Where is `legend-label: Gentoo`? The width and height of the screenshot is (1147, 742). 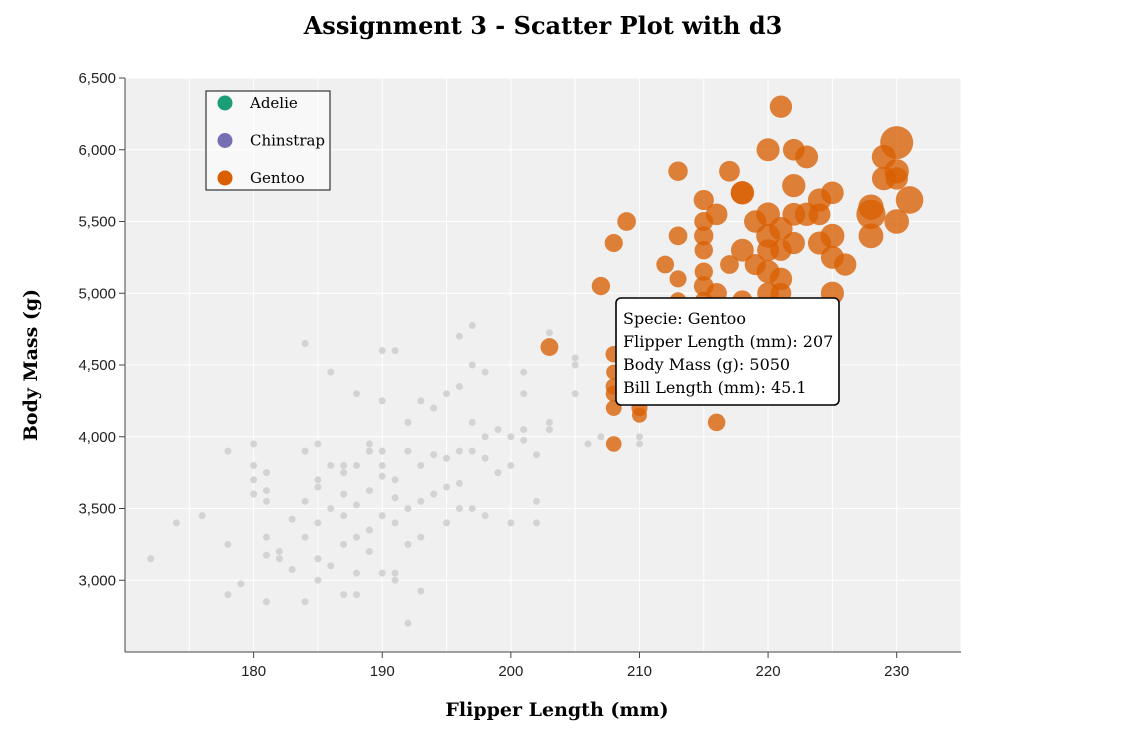
legend-label: Gentoo is located at coordinates (277, 178).